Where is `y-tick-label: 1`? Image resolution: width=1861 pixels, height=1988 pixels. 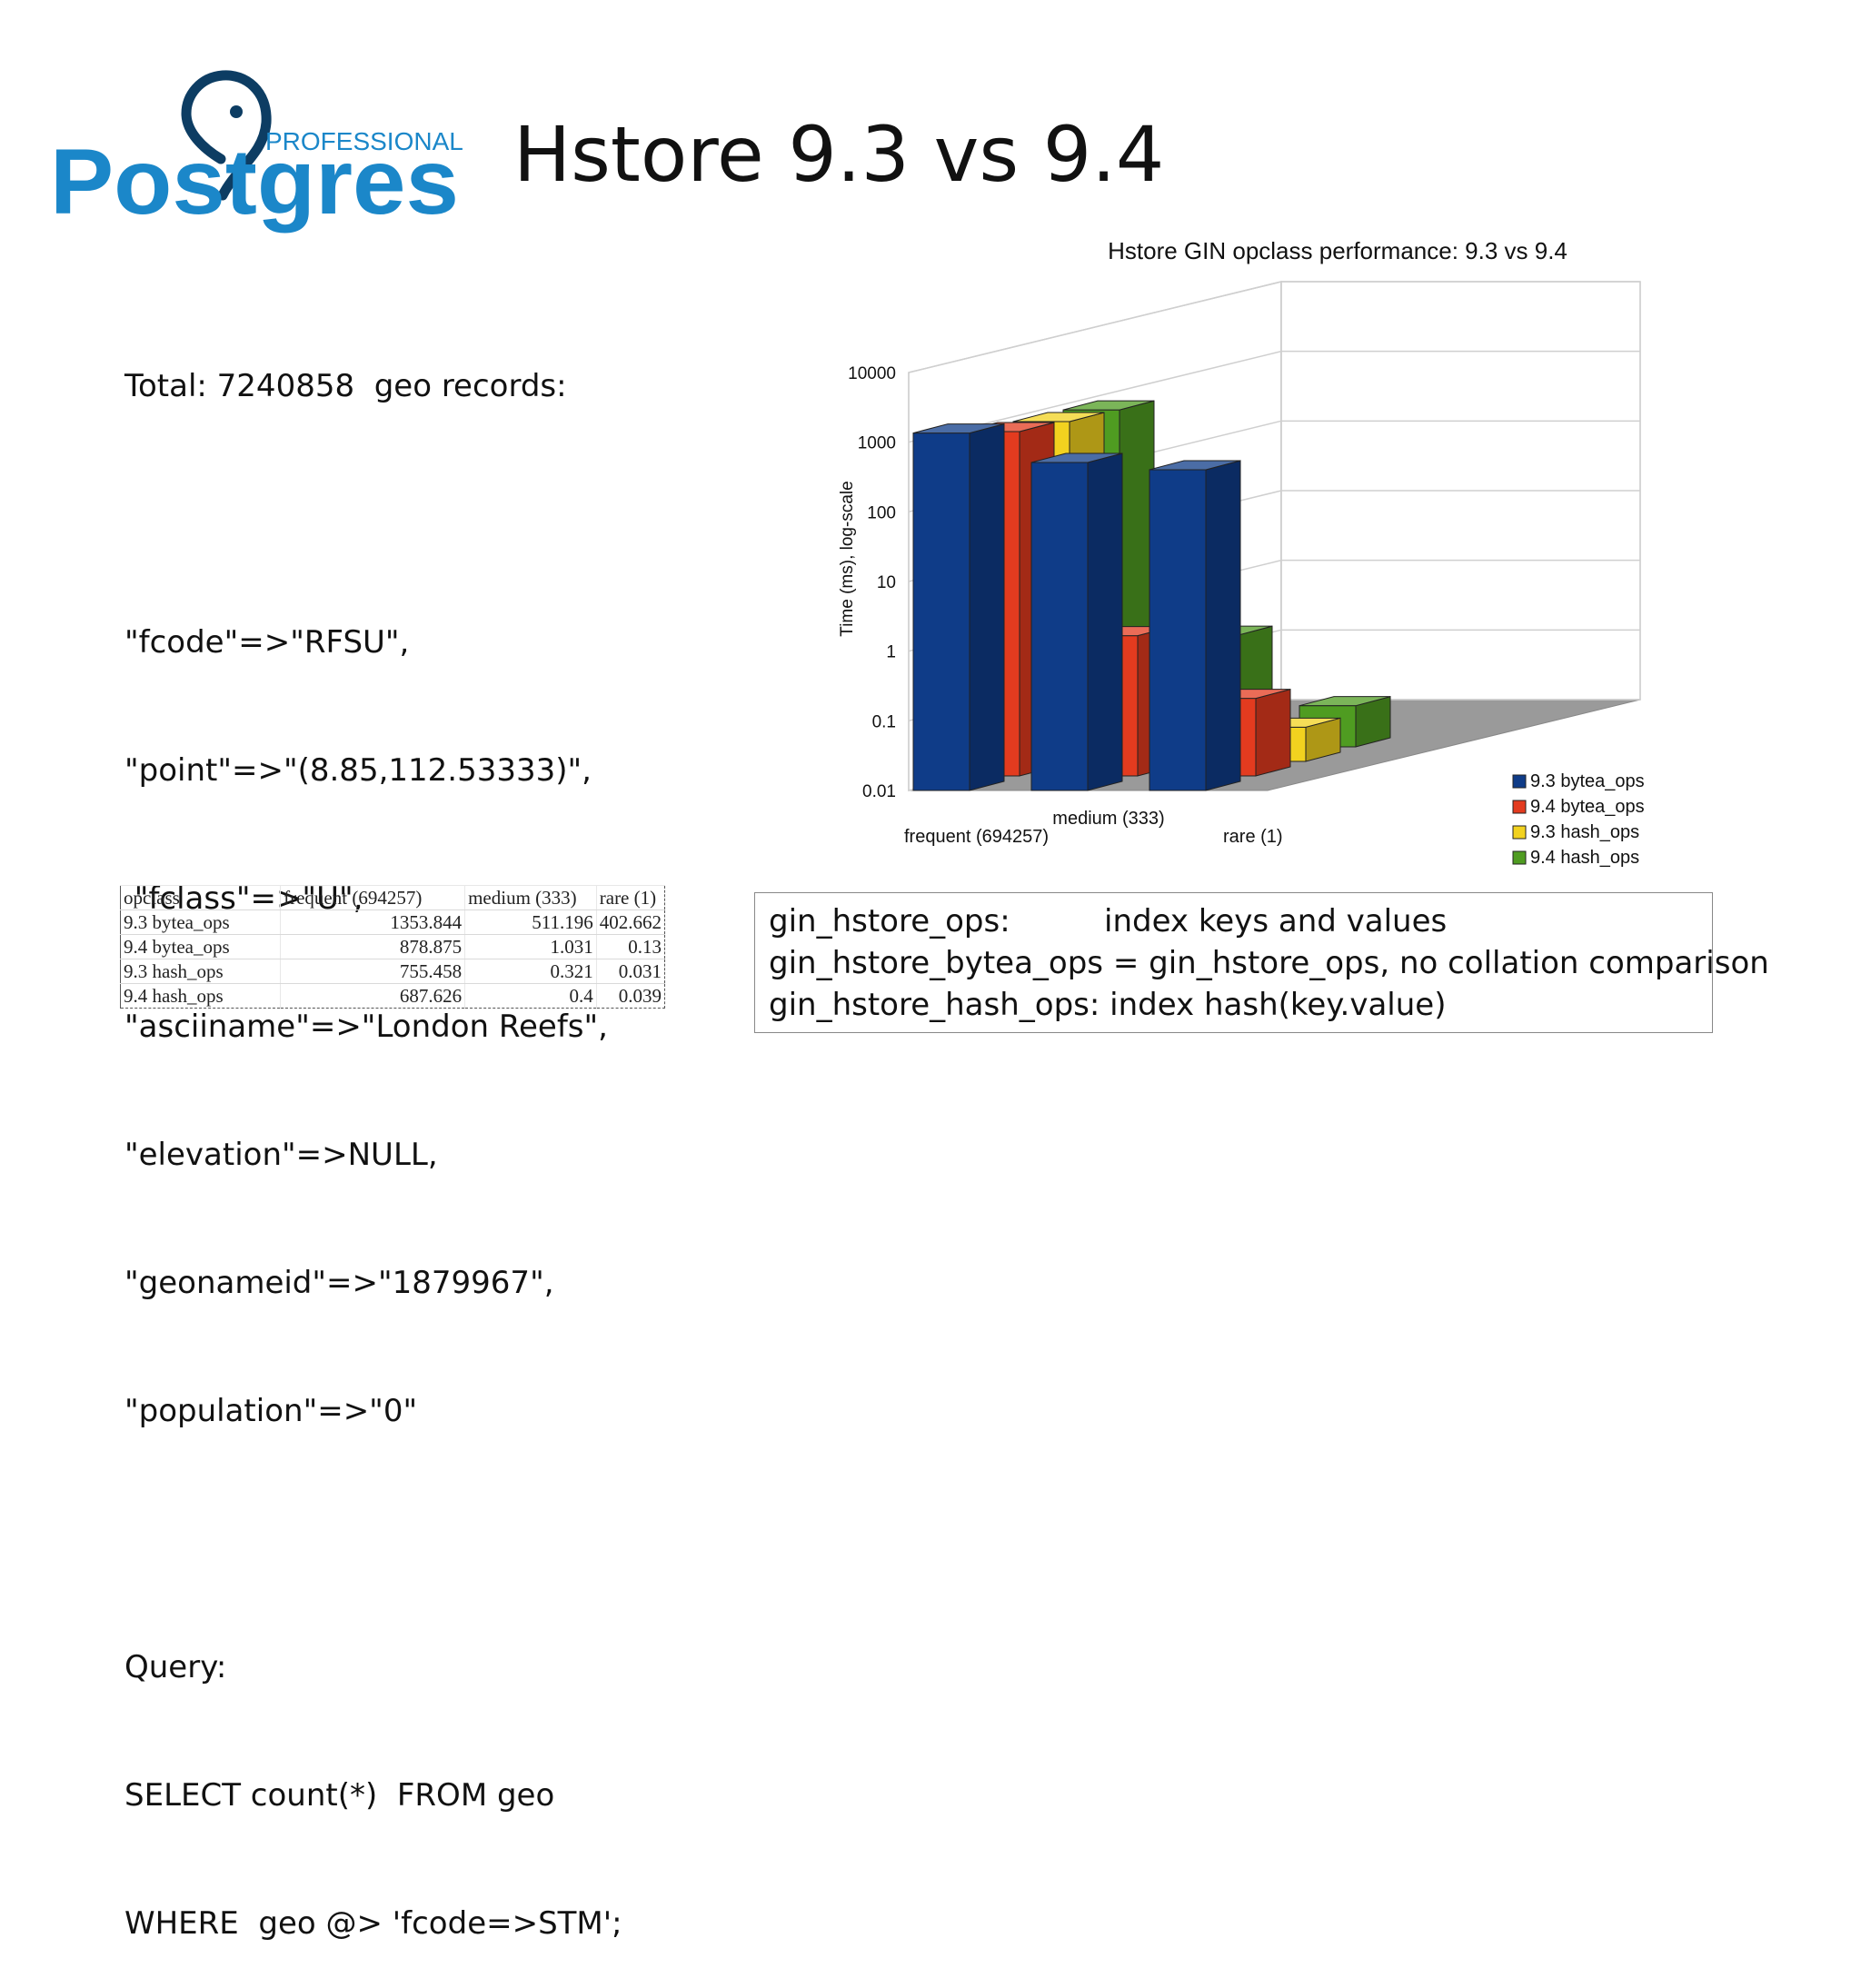
y-tick-label: 1 is located at coordinates (891, 652).